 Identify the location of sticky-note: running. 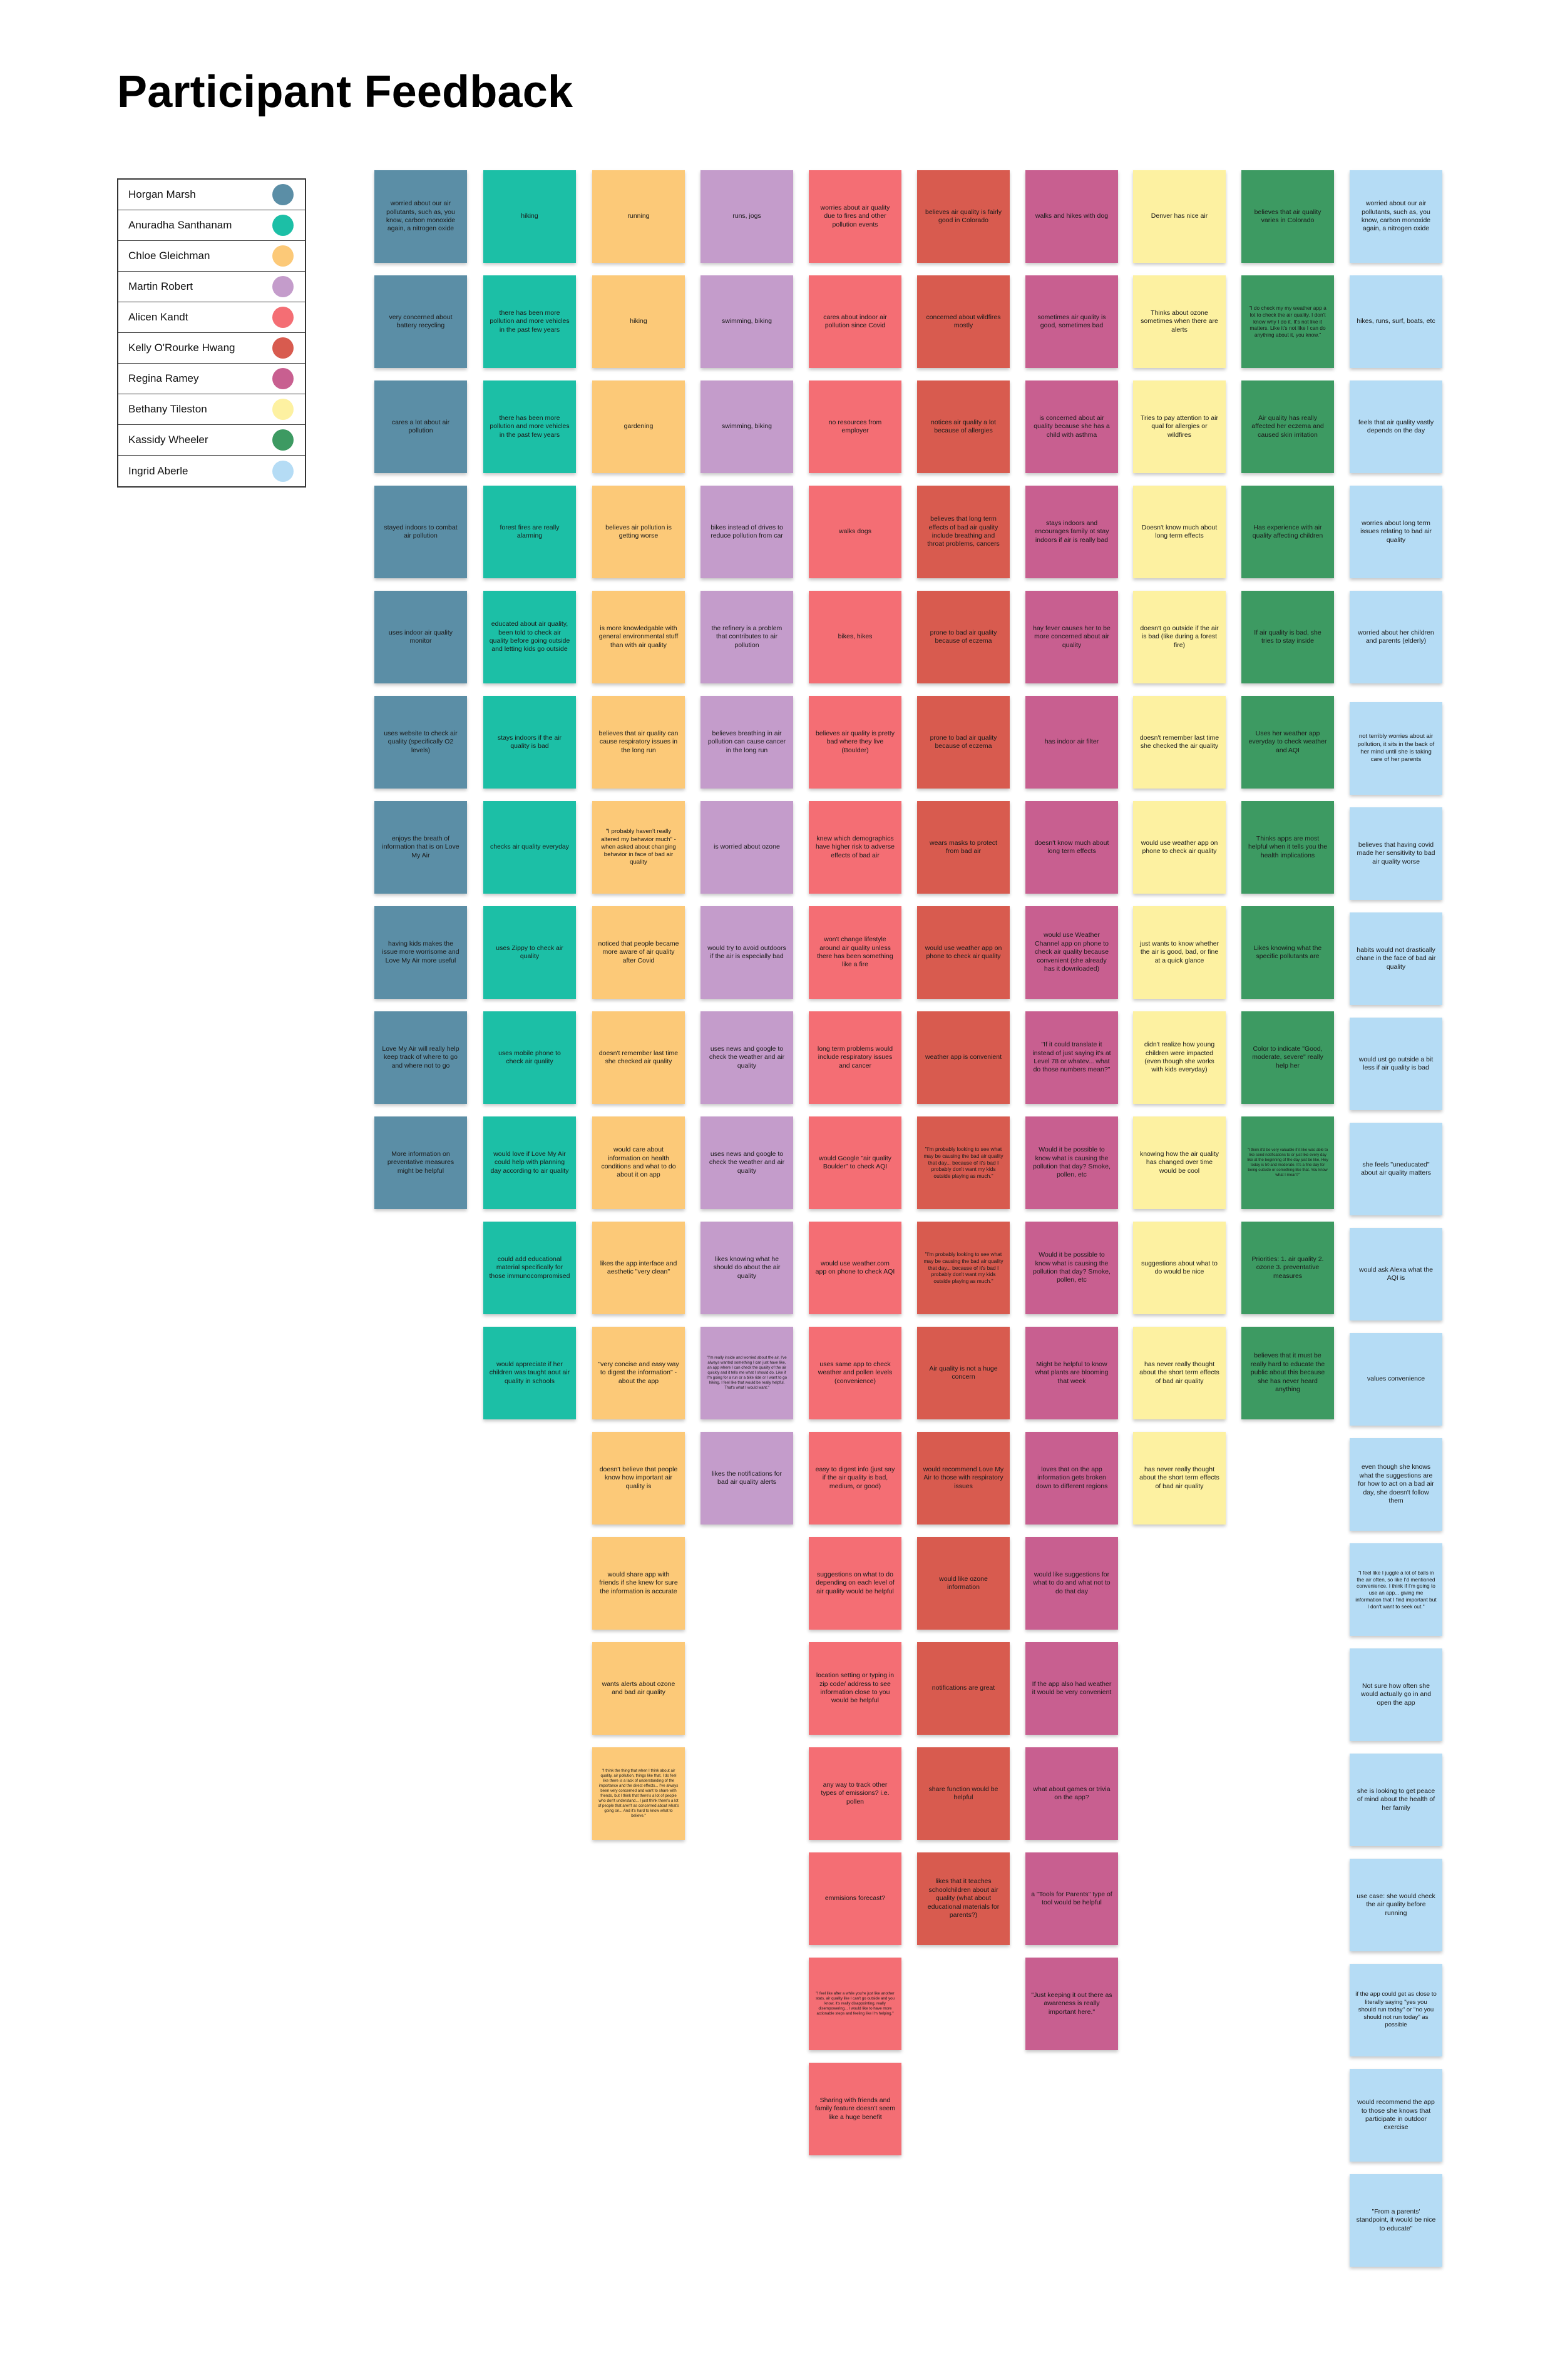
(638, 217).